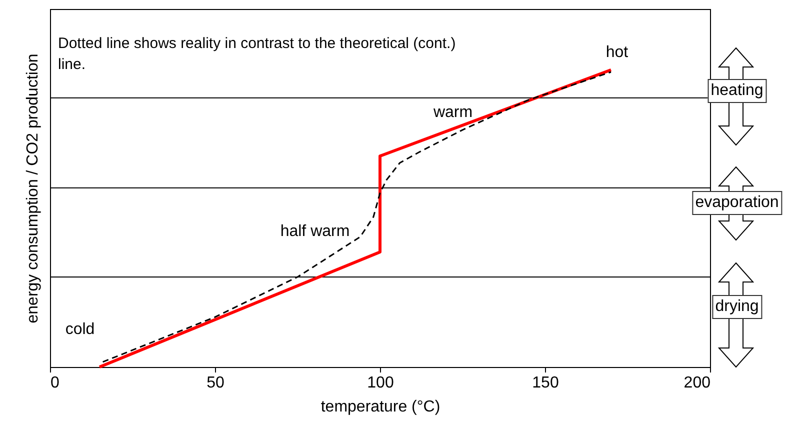  Describe the element at coordinates (697, 383) in the screenshot. I see `x-tick-label: 200` at that location.